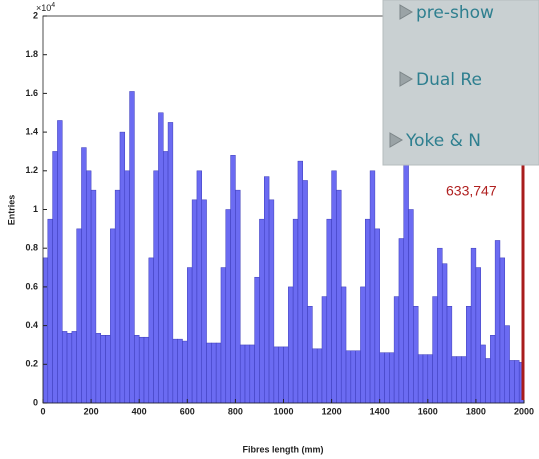  What do you see at coordinates (35, 209) in the screenshot?
I see `y-tick-label: 1` at bounding box center [35, 209].